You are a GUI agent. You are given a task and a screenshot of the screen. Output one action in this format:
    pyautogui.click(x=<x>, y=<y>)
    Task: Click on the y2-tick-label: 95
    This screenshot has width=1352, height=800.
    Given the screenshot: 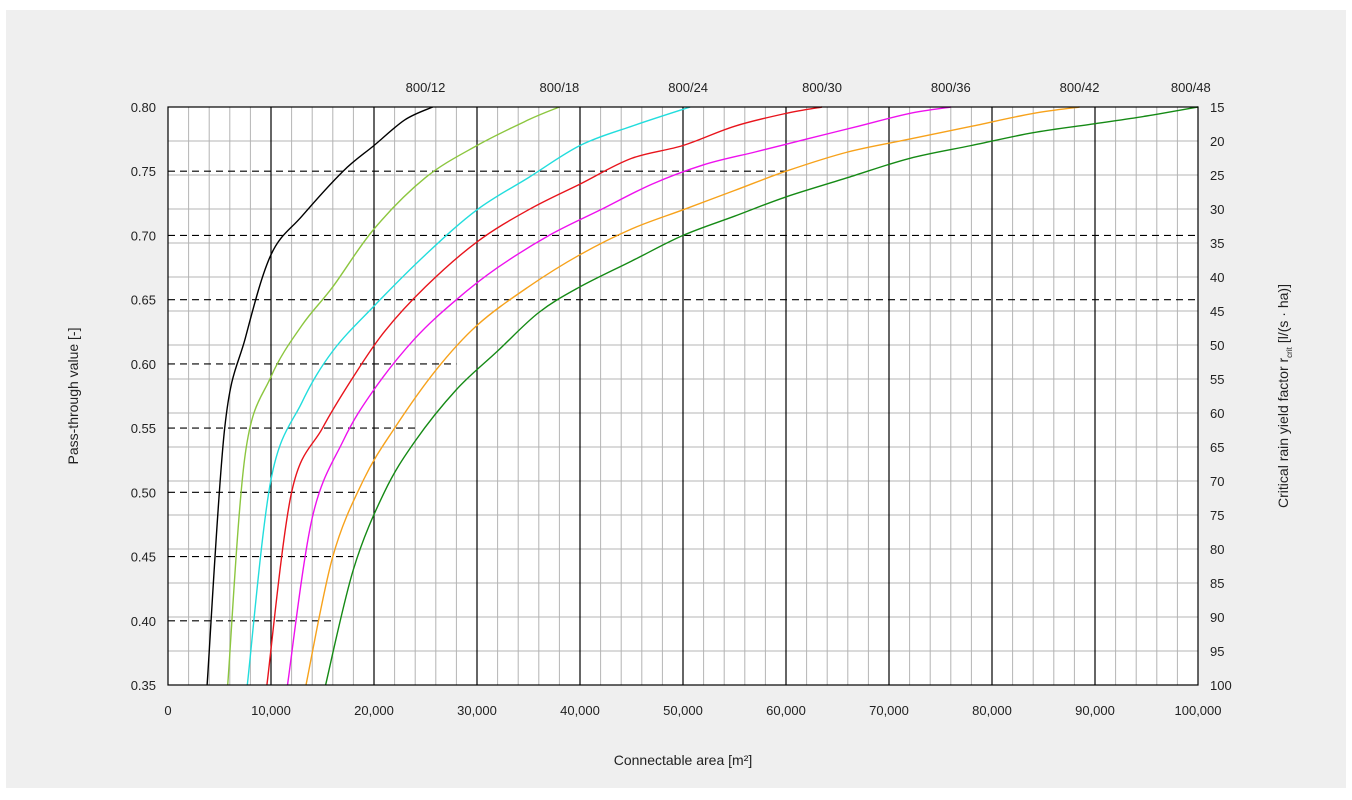 What is the action you would take?
    pyautogui.click(x=1217, y=651)
    